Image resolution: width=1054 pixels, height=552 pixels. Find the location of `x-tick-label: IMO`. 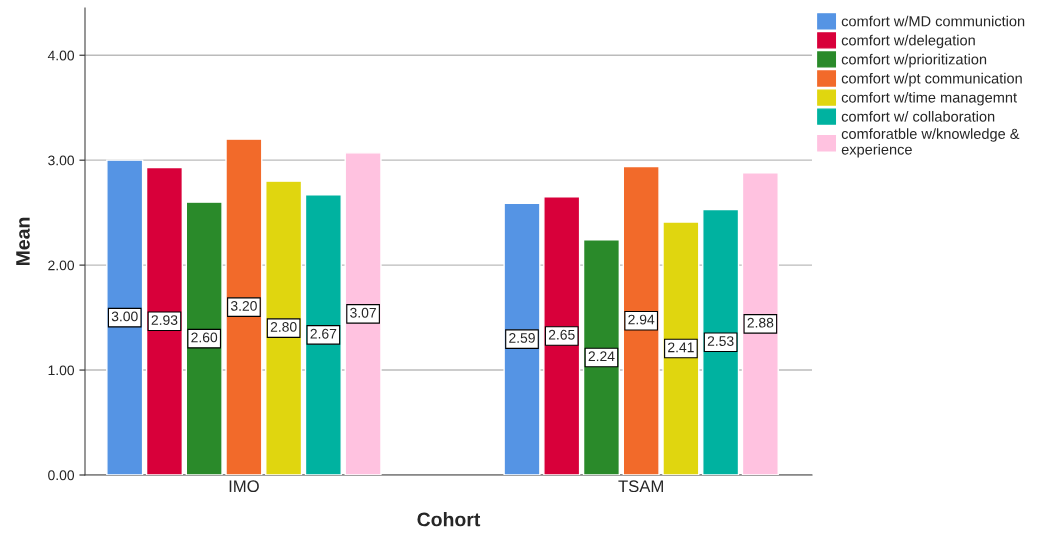

x-tick-label: IMO is located at coordinates (244, 486).